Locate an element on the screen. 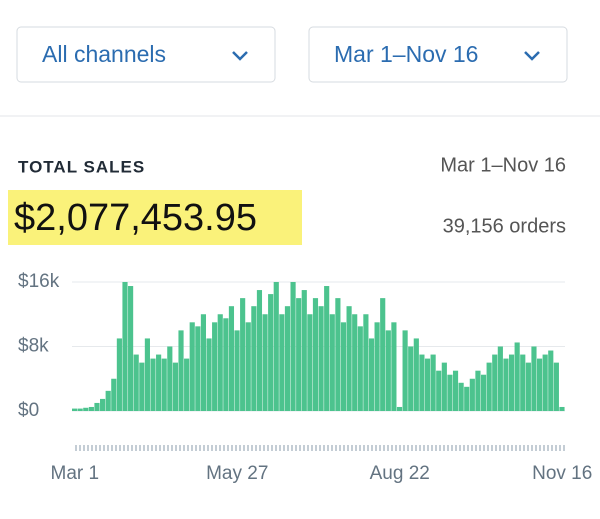 The height and width of the screenshot is (519, 600). date-dropdown is located at coordinates (438, 54).